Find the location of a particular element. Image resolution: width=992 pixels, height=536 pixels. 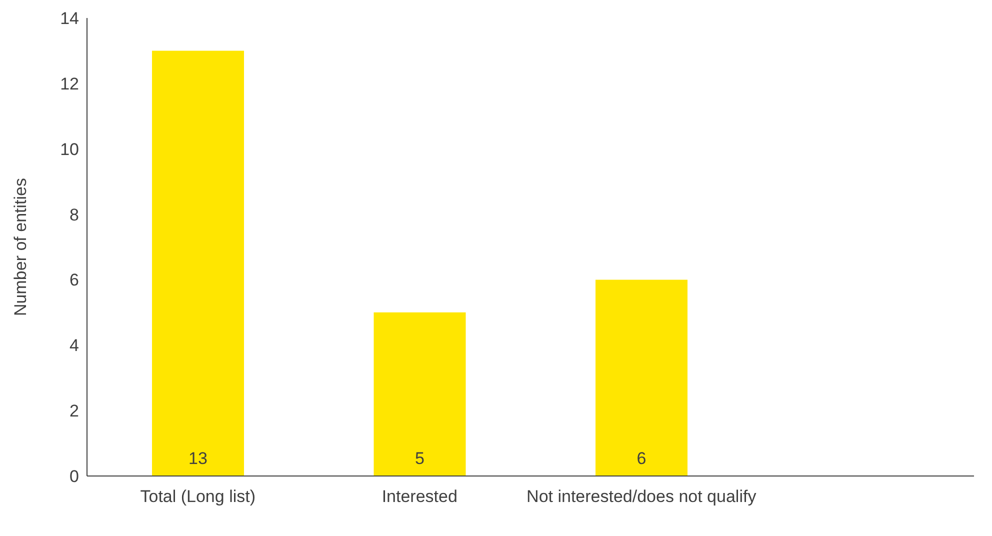

y-tick-label: 10 is located at coordinates (69, 149).